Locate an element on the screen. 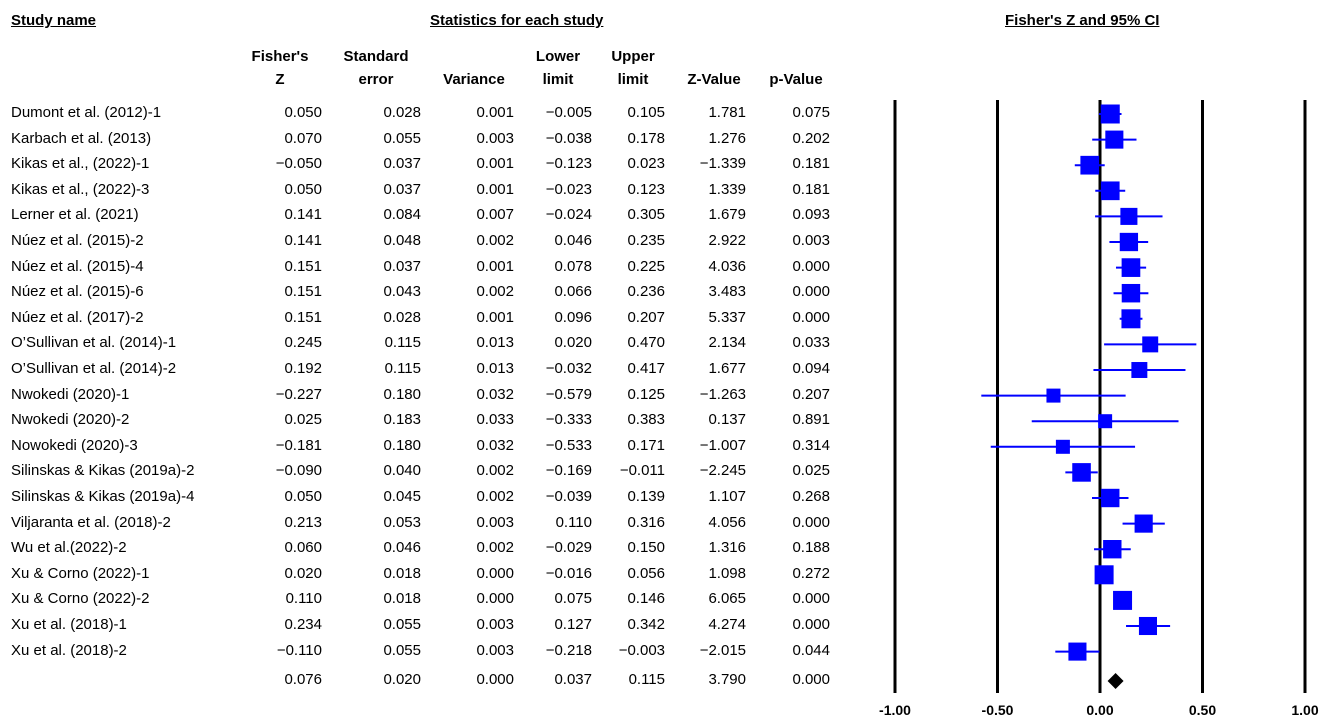 The image size is (1325, 723). cell-p: 0.207 is located at coordinates (811, 394).